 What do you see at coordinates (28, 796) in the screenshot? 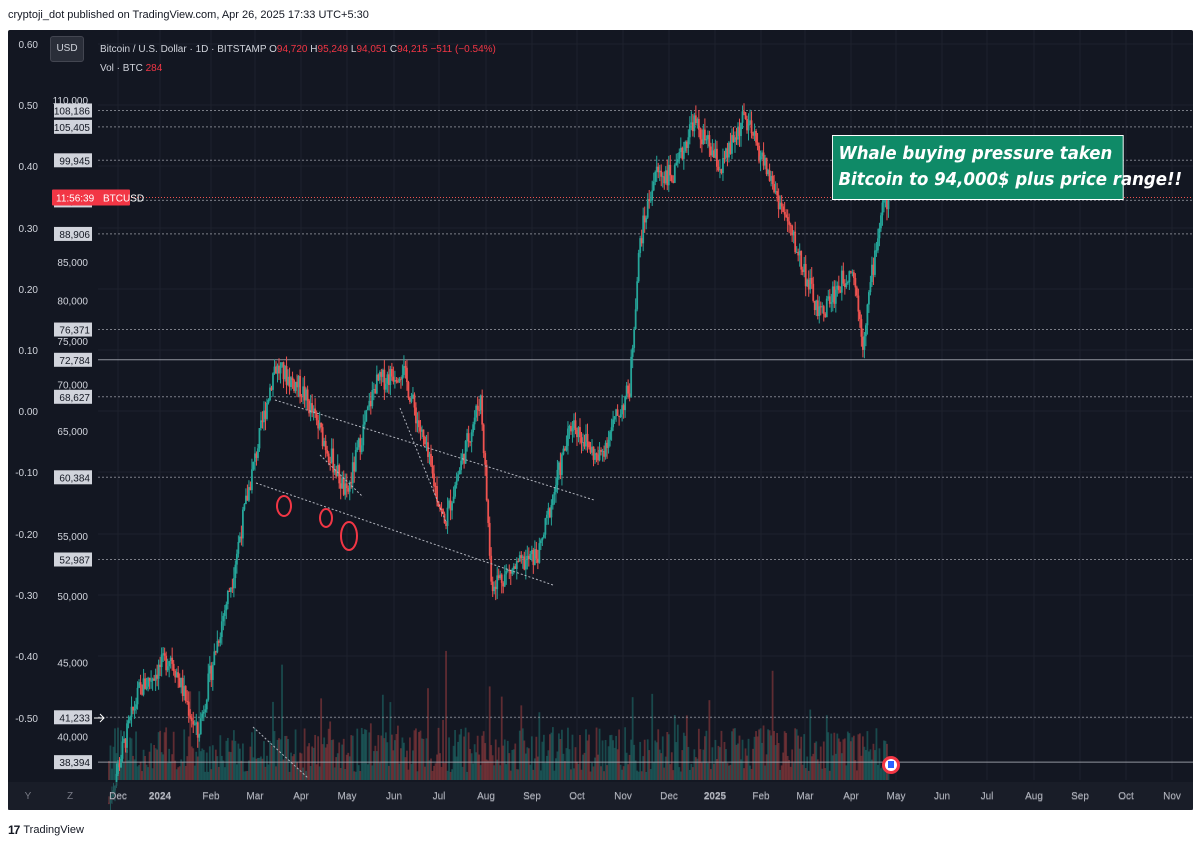
I see `axis-control-y: Y` at bounding box center [28, 796].